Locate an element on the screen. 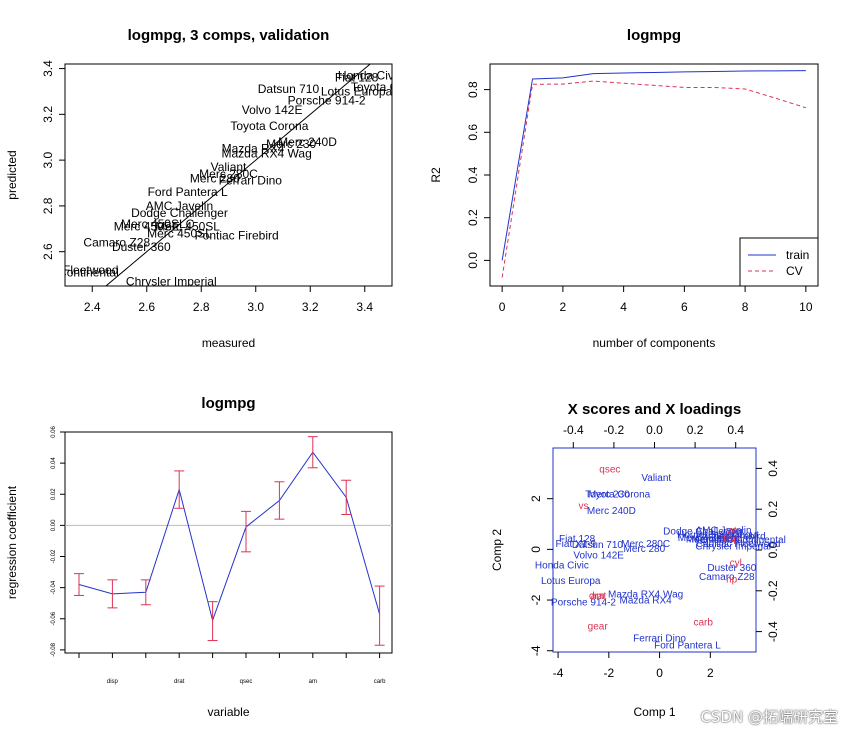 Image resolution: width=852 pixels, height=735 pixels. r2-ytick-label: 0.8 is located at coordinates (473, 89).